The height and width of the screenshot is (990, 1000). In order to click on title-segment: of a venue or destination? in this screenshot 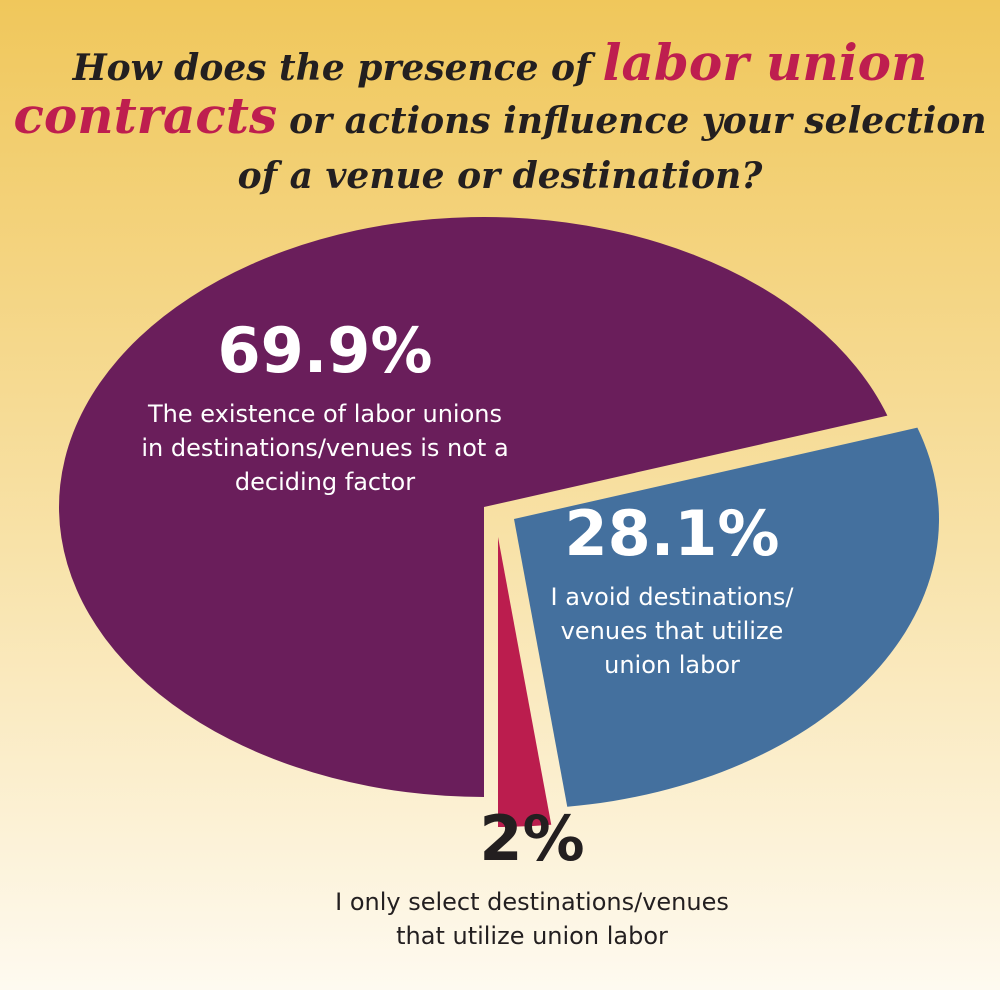, I will do `click(501, 176)`.